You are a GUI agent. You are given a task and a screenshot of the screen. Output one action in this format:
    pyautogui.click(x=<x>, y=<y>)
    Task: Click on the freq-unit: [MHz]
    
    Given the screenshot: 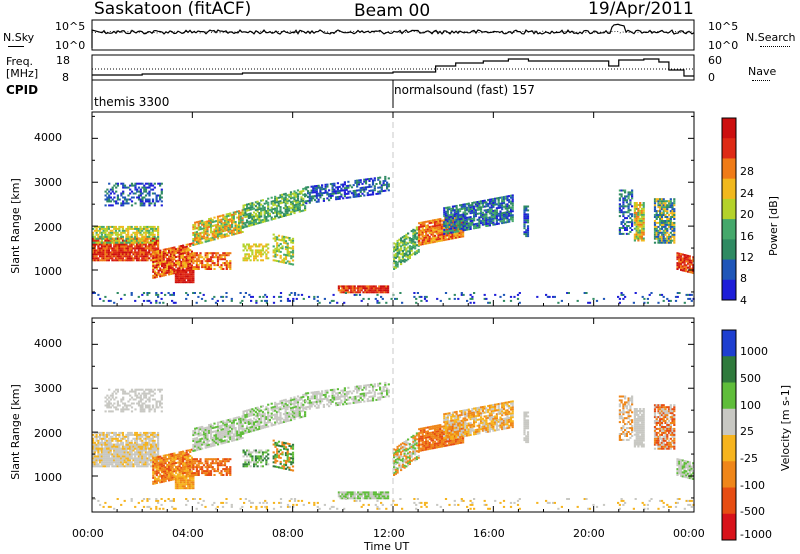 What is the action you would take?
    pyautogui.click(x=22, y=73)
    